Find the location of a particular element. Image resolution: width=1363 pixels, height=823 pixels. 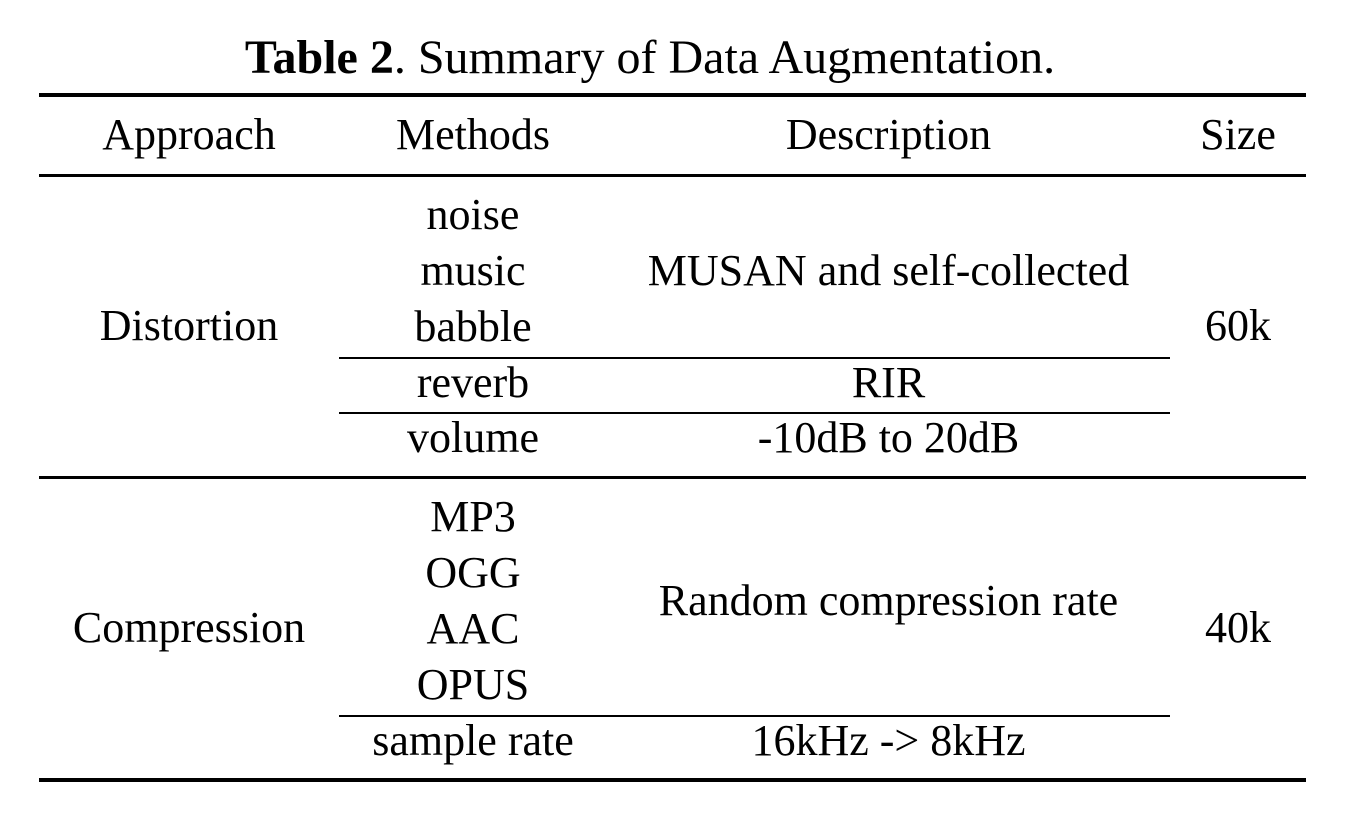

method-item: noise is located at coordinates (473, 214).